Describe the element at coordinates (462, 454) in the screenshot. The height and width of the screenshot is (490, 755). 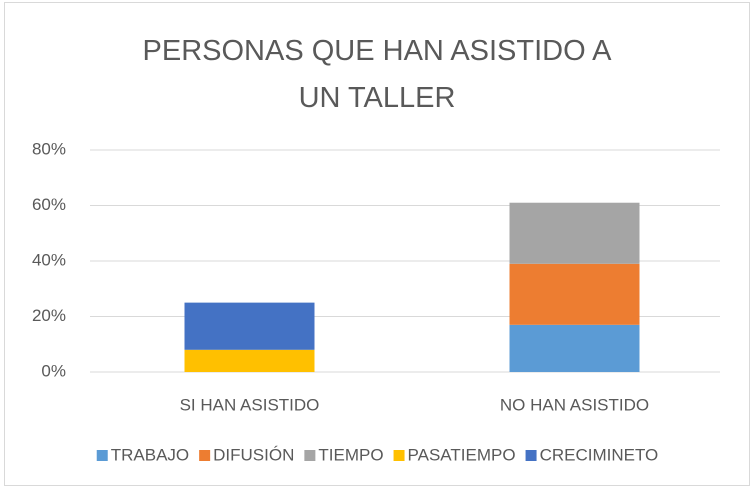
I see `legend-label: PASATIEMPO` at that location.